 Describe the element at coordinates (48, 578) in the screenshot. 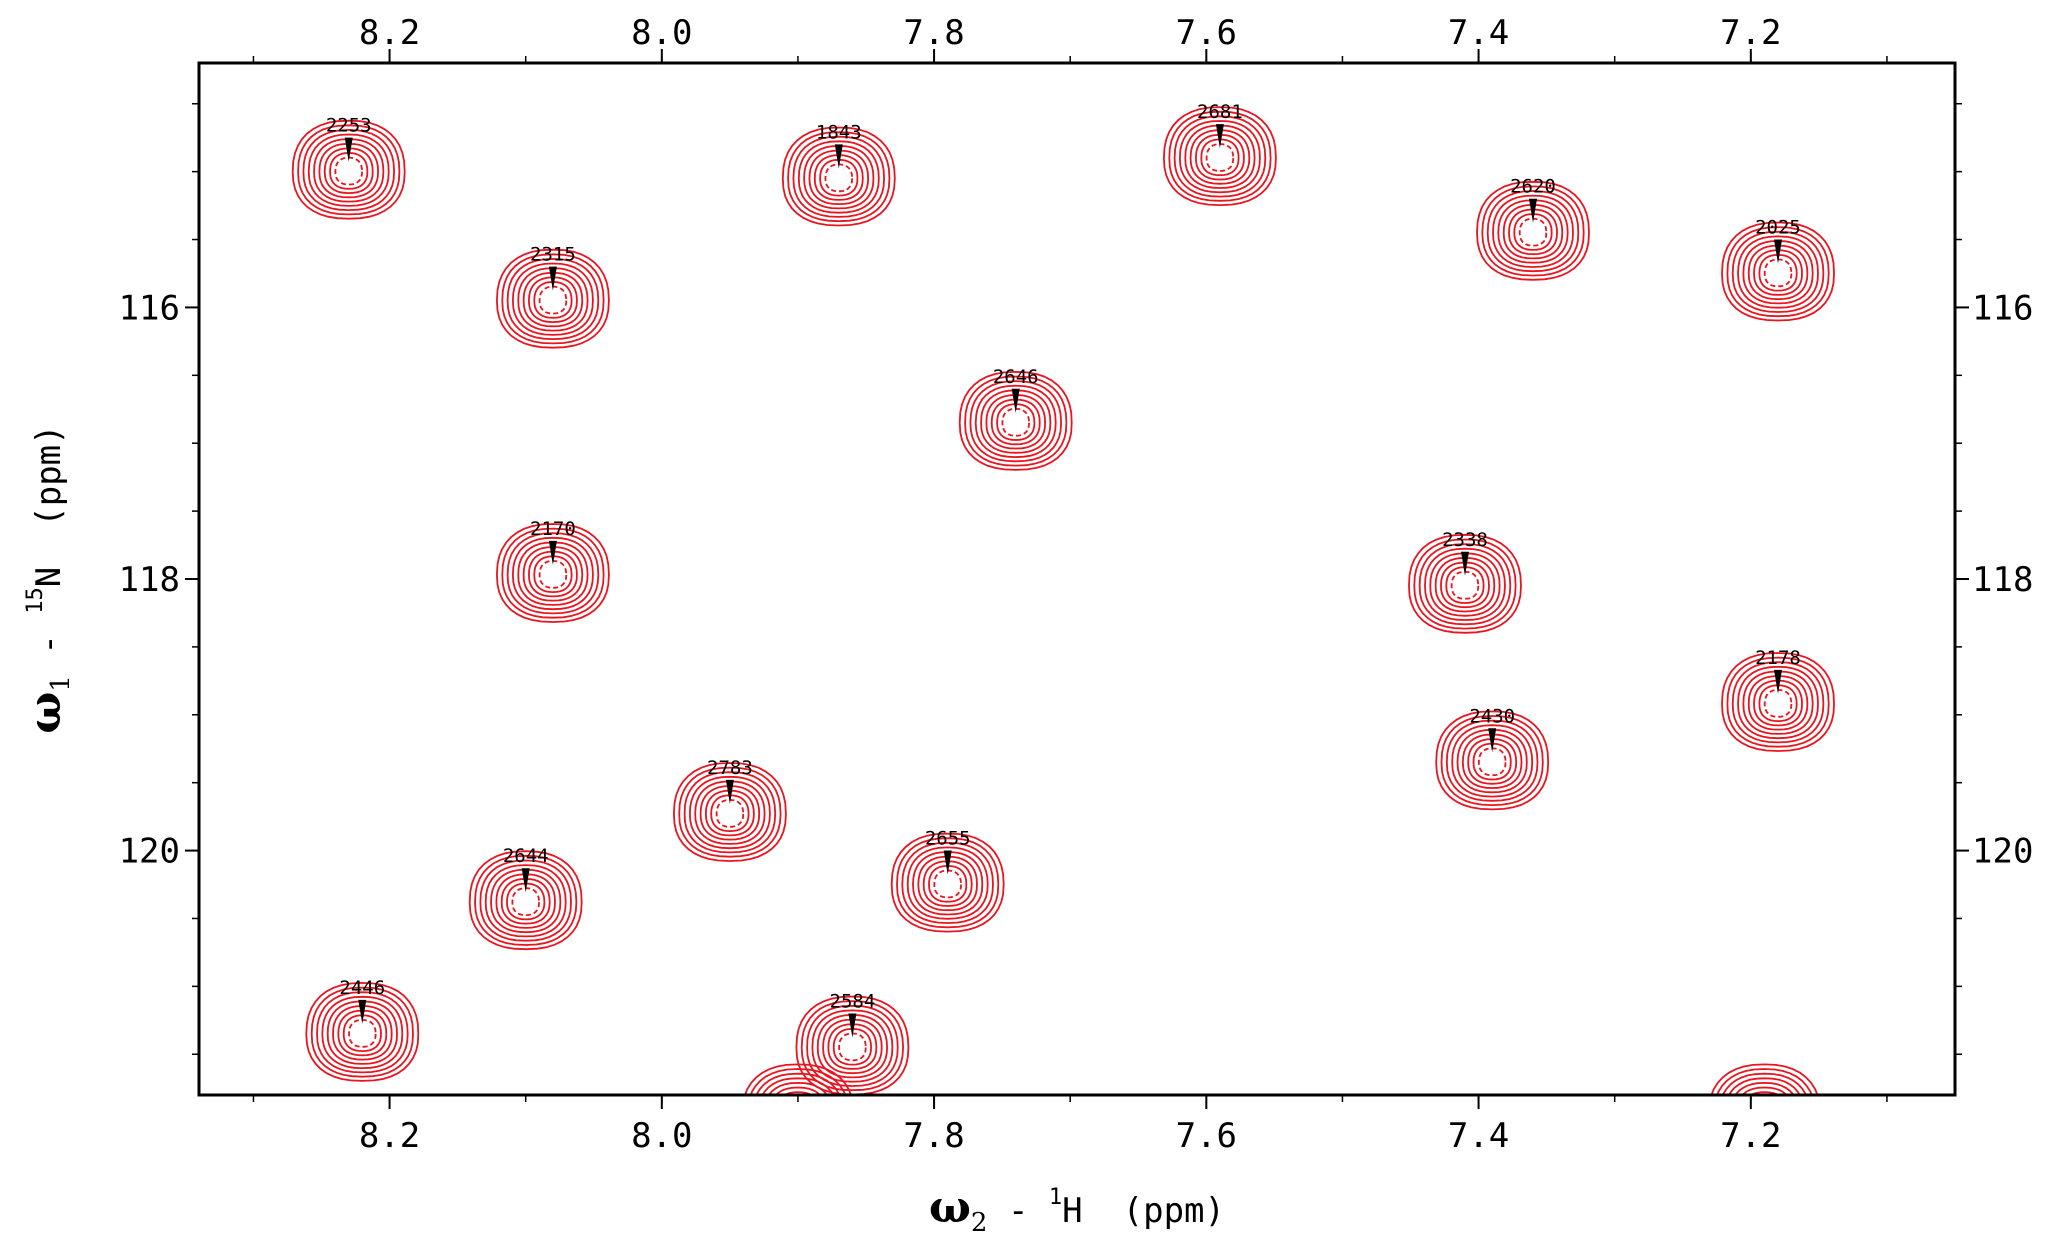

I see `y-axis-title: ω1 - 15N(ppm)` at that location.